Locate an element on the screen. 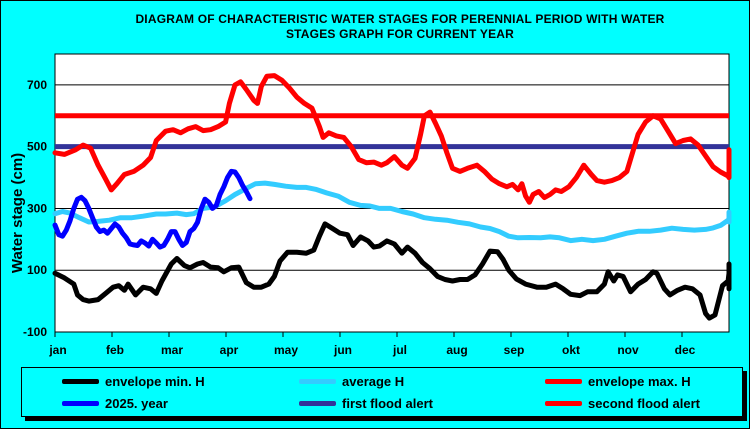 The height and width of the screenshot is (429, 750). legend-item-current-year: 2025. year is located at coordinates (115, 403).